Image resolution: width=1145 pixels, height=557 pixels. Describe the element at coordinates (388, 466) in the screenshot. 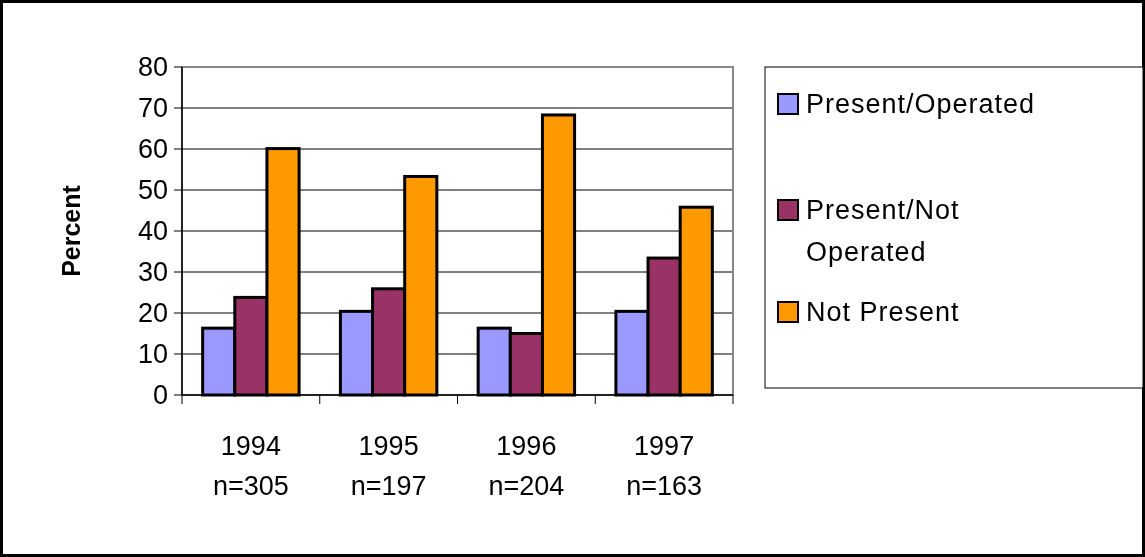

I see `x-tick-label: 1995 n=197` at that location.